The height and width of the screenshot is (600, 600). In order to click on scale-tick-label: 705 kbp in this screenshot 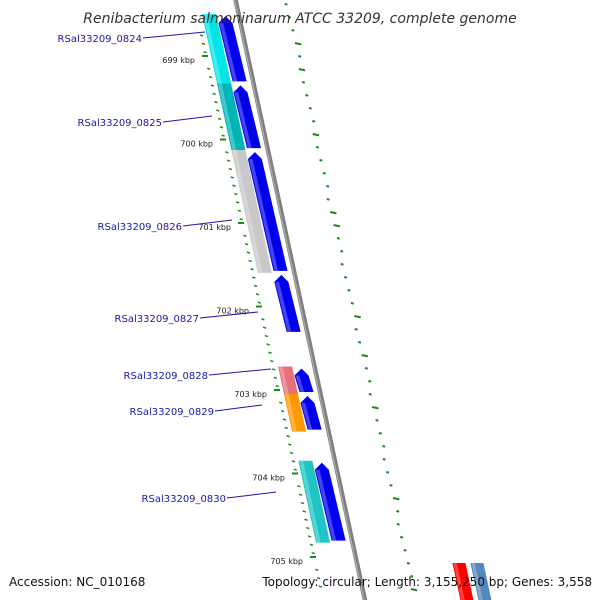, I will do `click(286, 561)`.